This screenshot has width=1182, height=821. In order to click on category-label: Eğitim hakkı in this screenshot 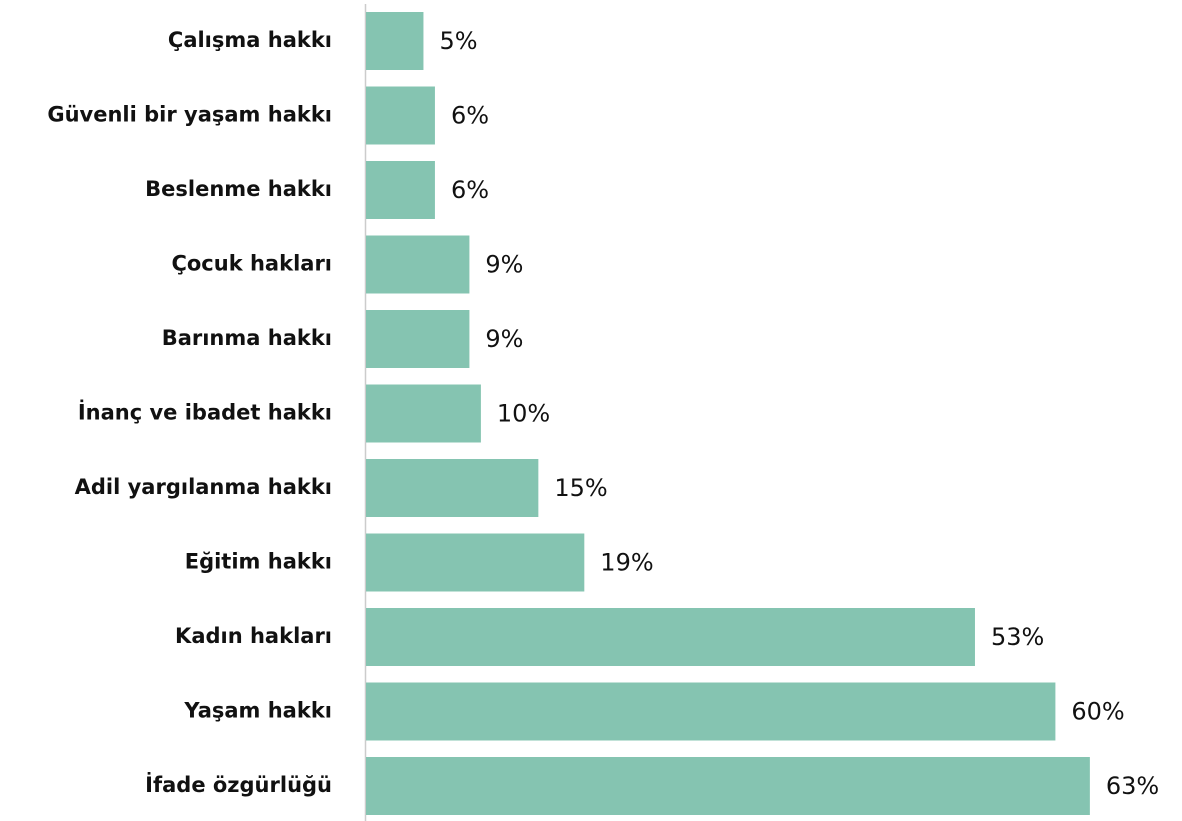, I will do `click(258, 562)`.